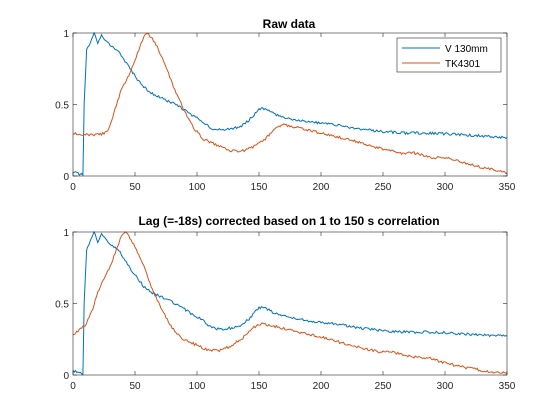 This screenshot has width=560, height=420. I want to click on top-x-tick-label: 100, so click(197, 187).